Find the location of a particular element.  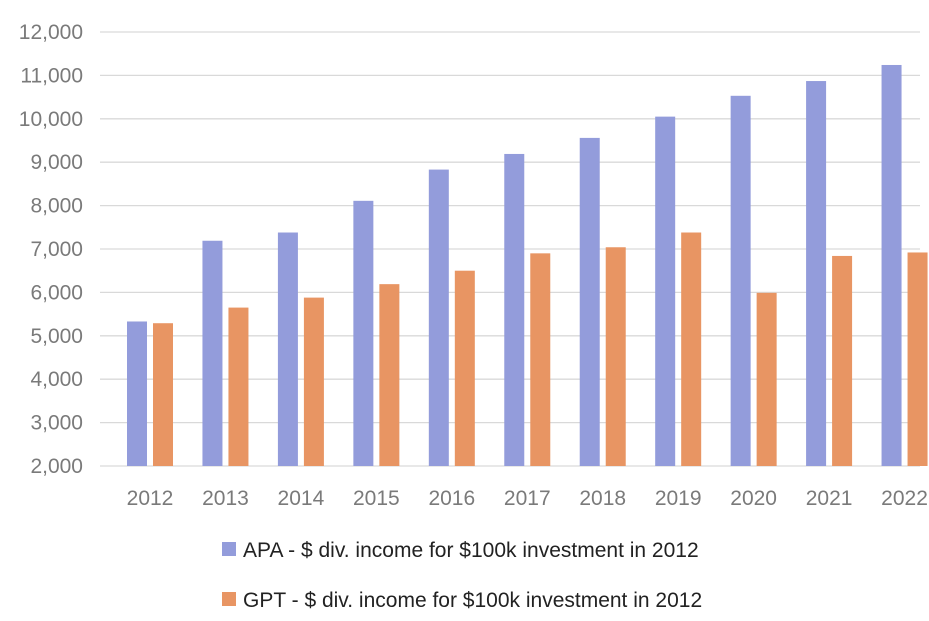

x-tick-label: 2017 is located at coordinates (527, 498).